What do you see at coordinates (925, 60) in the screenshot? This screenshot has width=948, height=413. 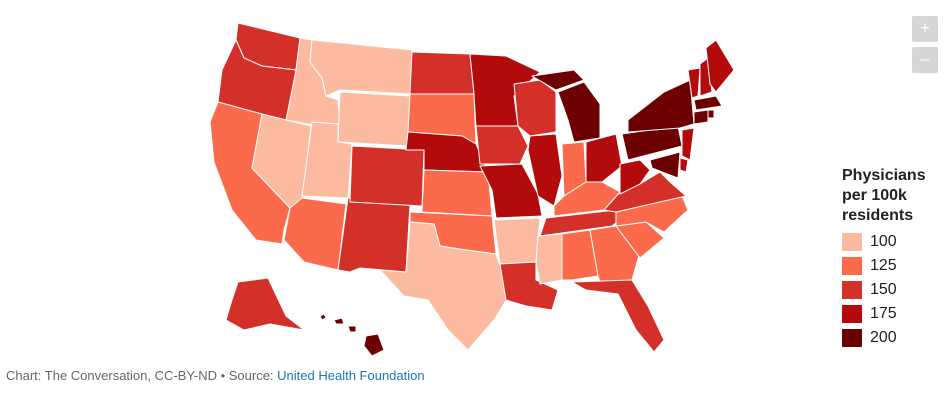 I see `zoom-out-button: –` at bounding box center [925, 60].